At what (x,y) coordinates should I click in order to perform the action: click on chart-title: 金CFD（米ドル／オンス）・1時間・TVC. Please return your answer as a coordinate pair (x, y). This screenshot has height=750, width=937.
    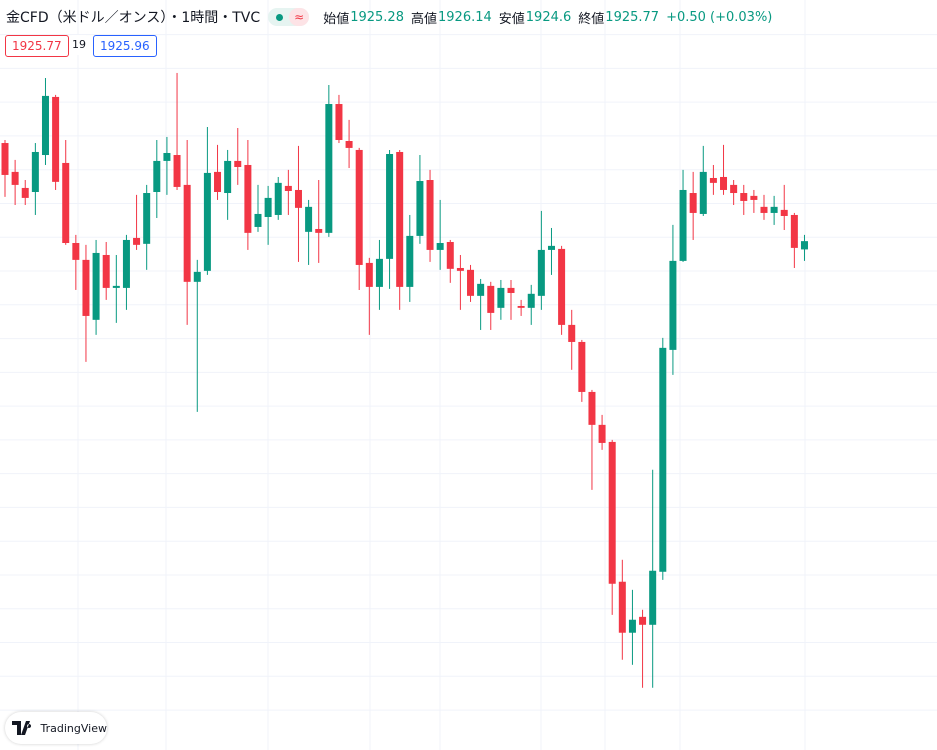
    Looking at the image, I should click on (133, 18).